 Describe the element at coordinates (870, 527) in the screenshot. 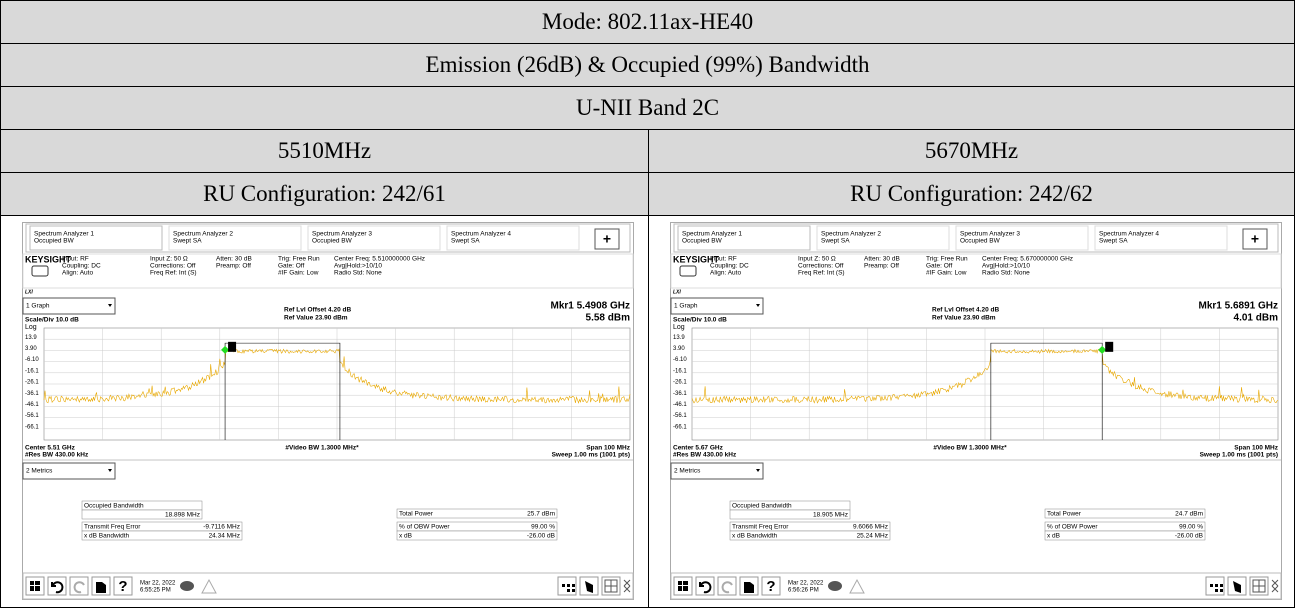

I see `metric-value: 9.6066 MHz` at that location.